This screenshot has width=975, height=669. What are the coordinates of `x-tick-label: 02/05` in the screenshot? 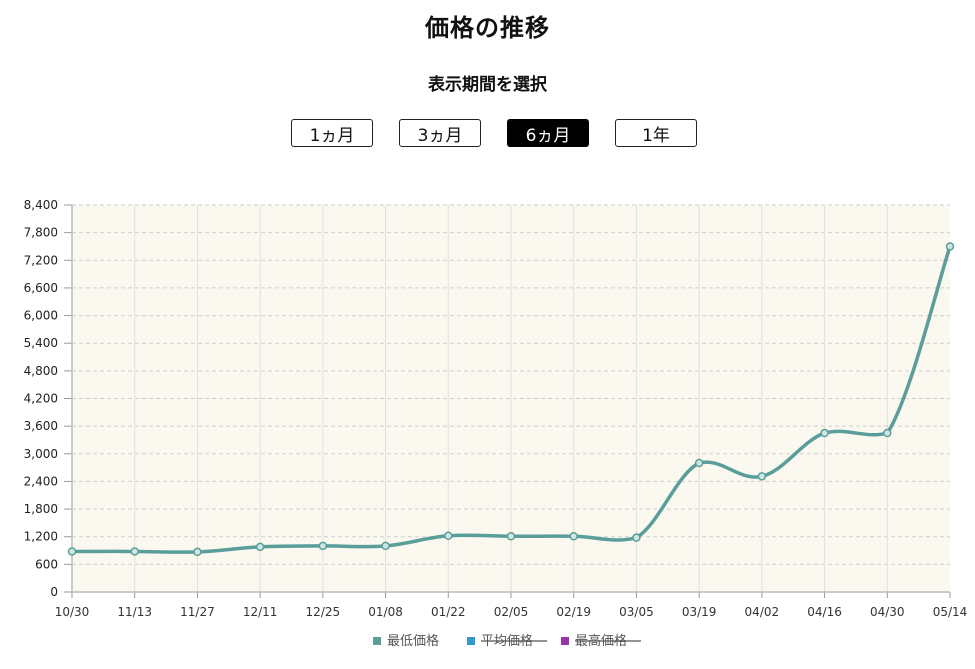 It's located at (511, 612).